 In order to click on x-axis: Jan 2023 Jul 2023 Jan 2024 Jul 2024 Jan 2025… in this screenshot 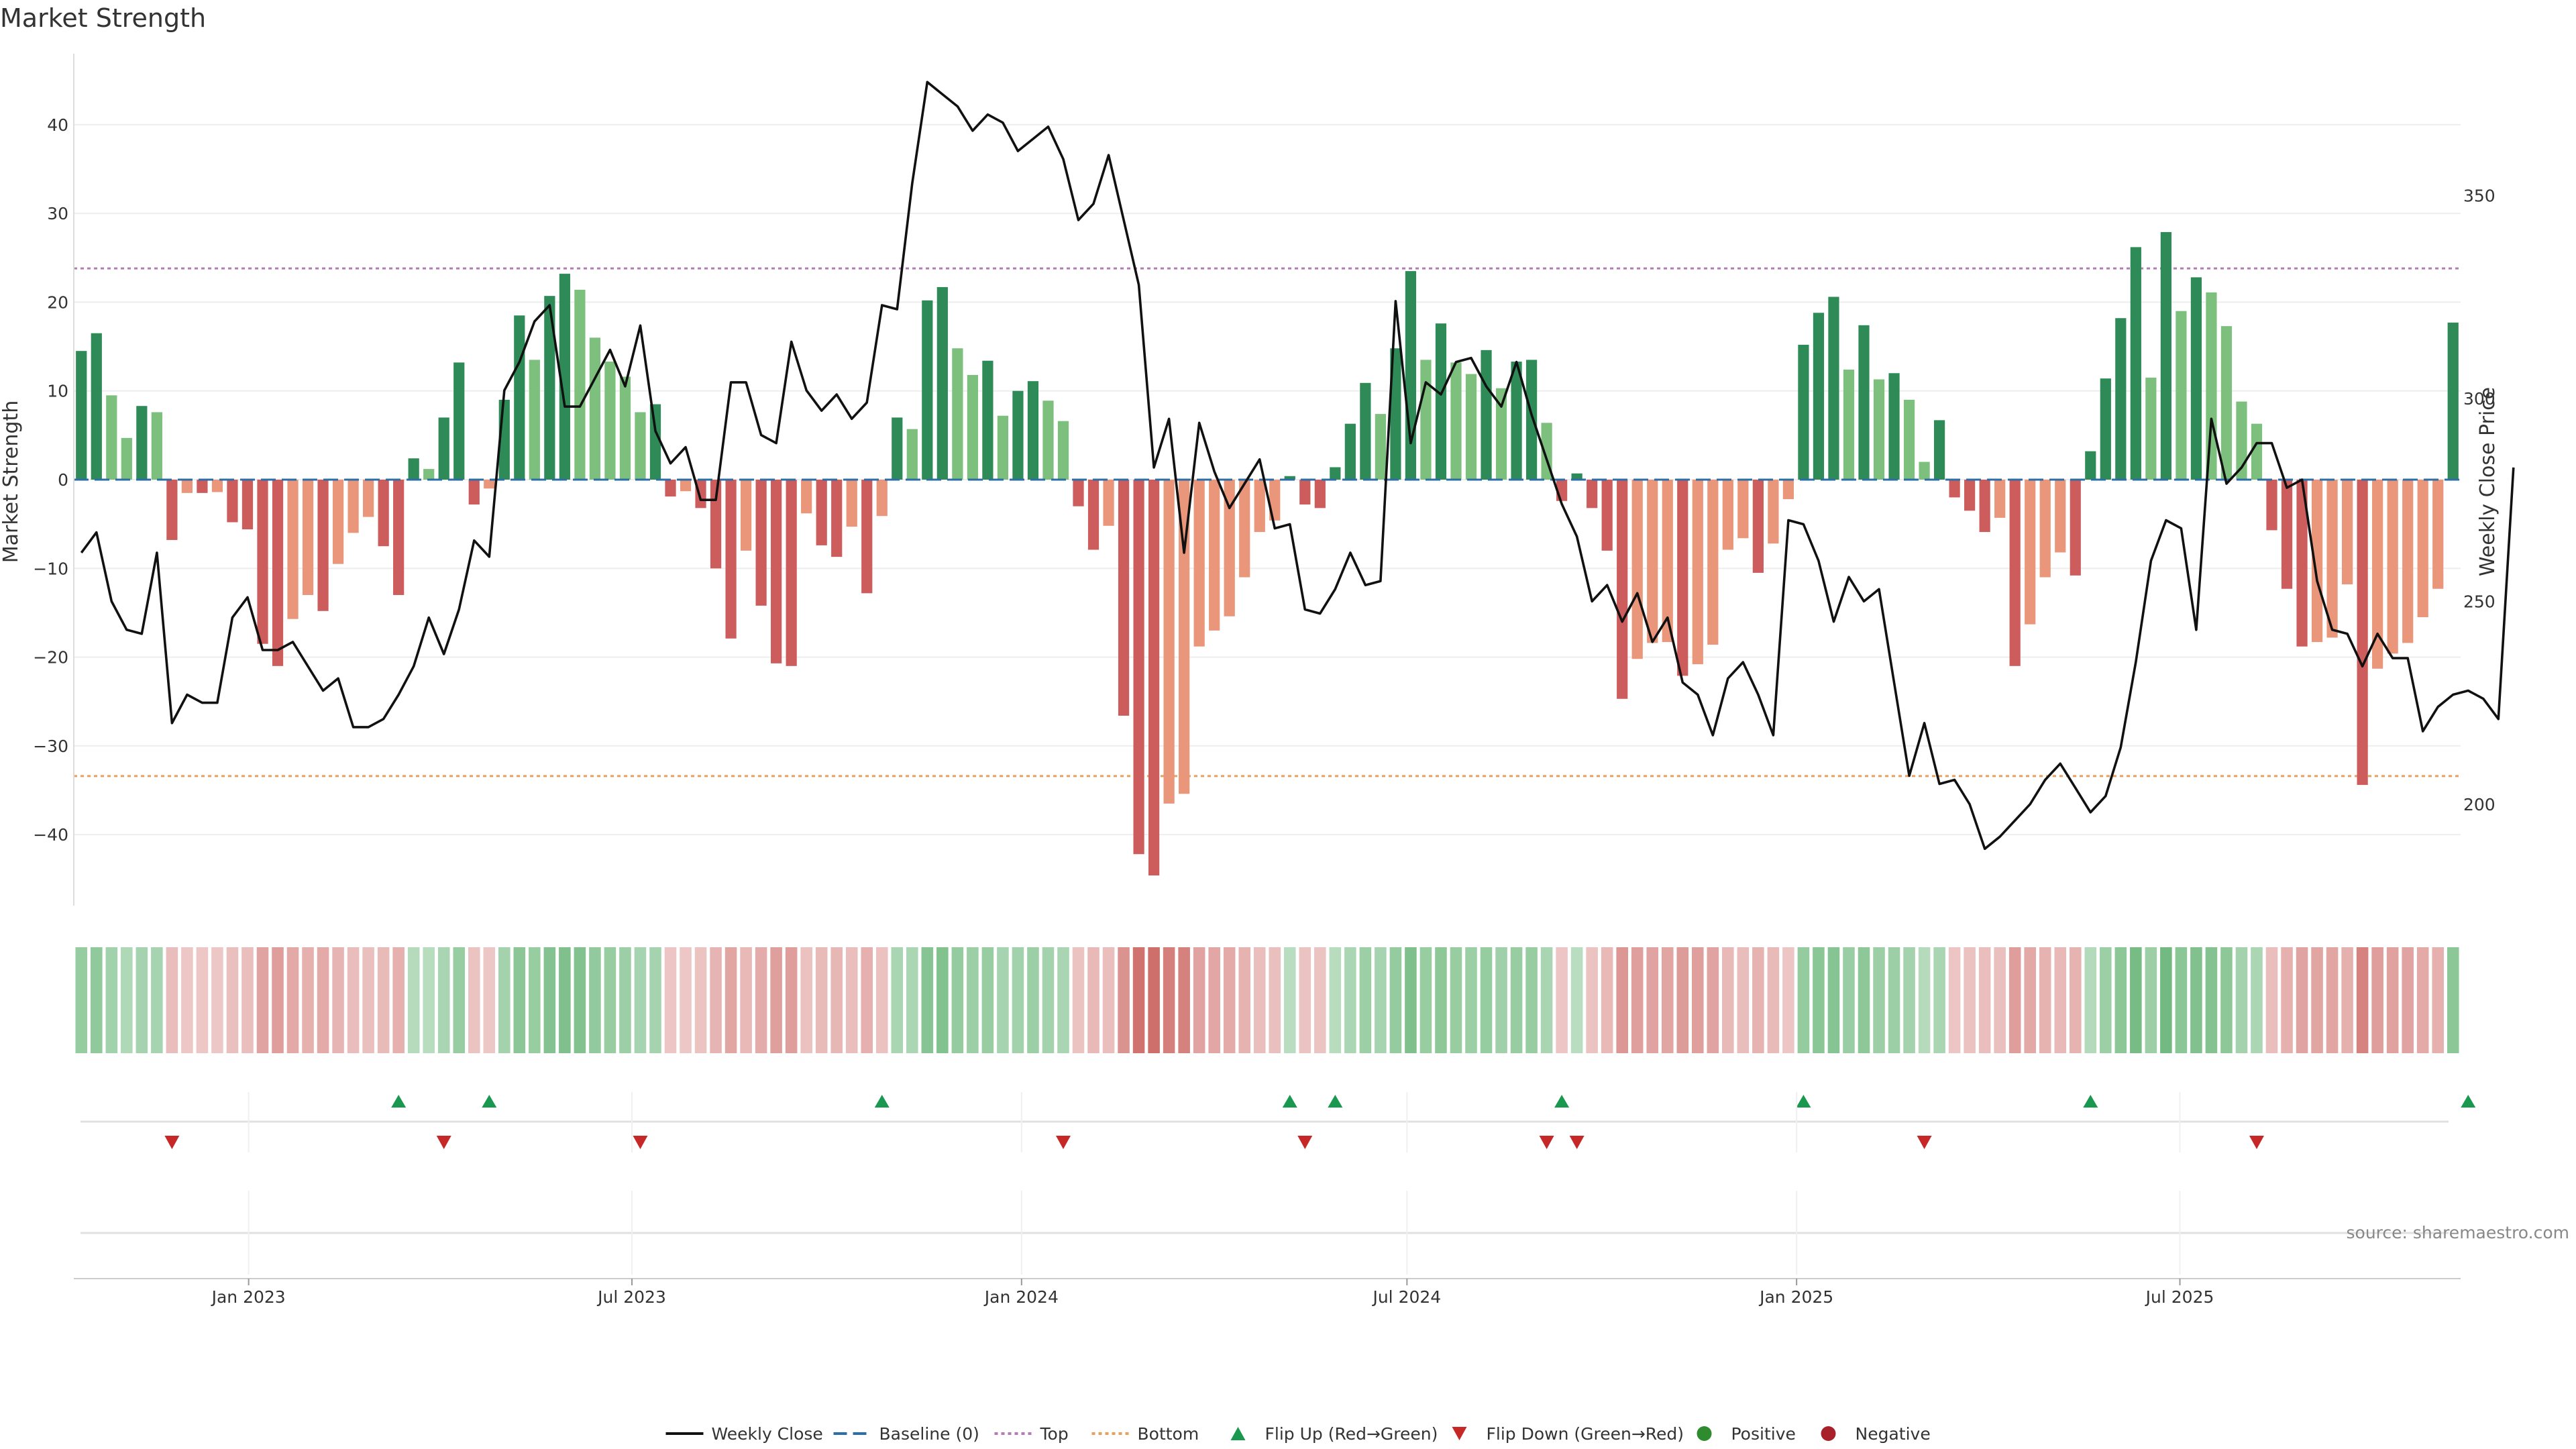, I will do `click(1267, 1199)`.